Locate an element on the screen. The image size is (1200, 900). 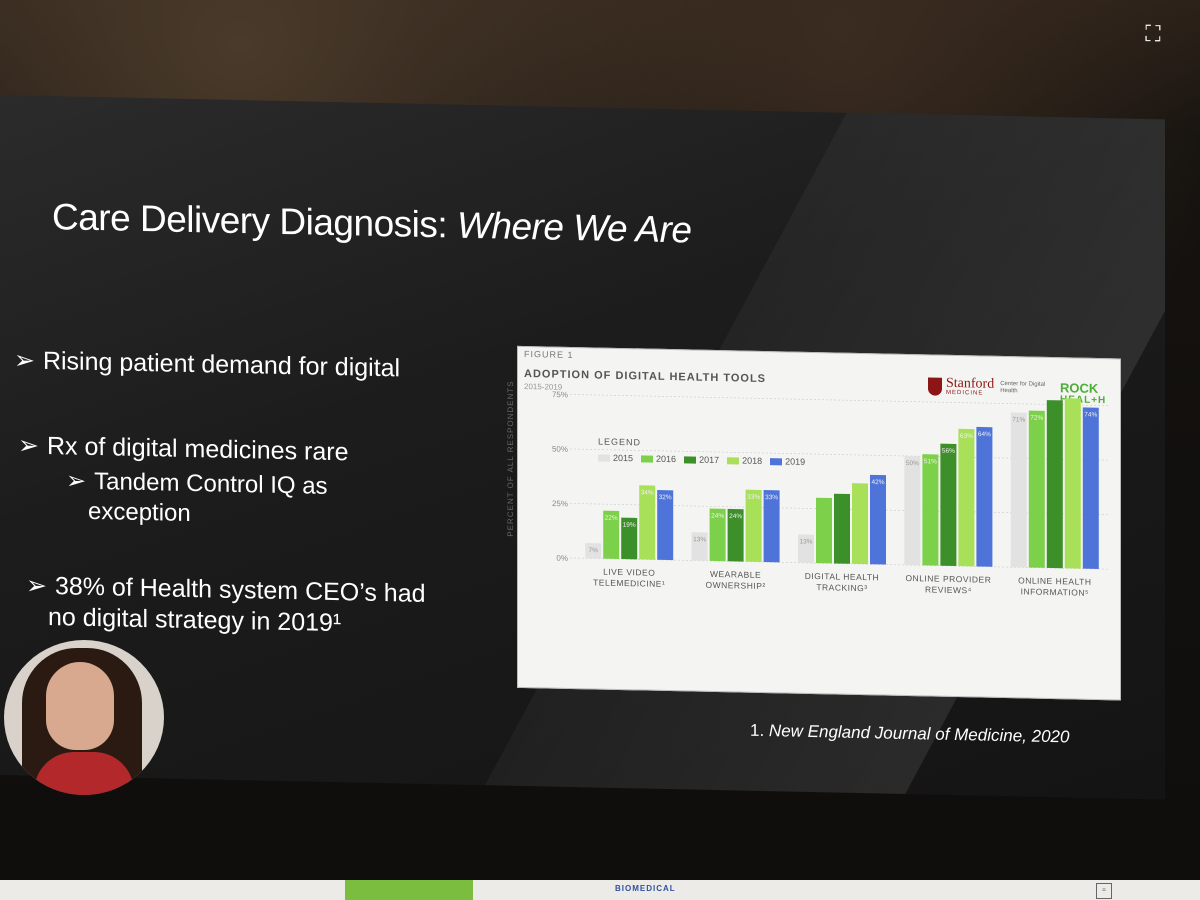
sub-bullet-1-text: Tandem Control IQ as is located at coordinates (211, 483).